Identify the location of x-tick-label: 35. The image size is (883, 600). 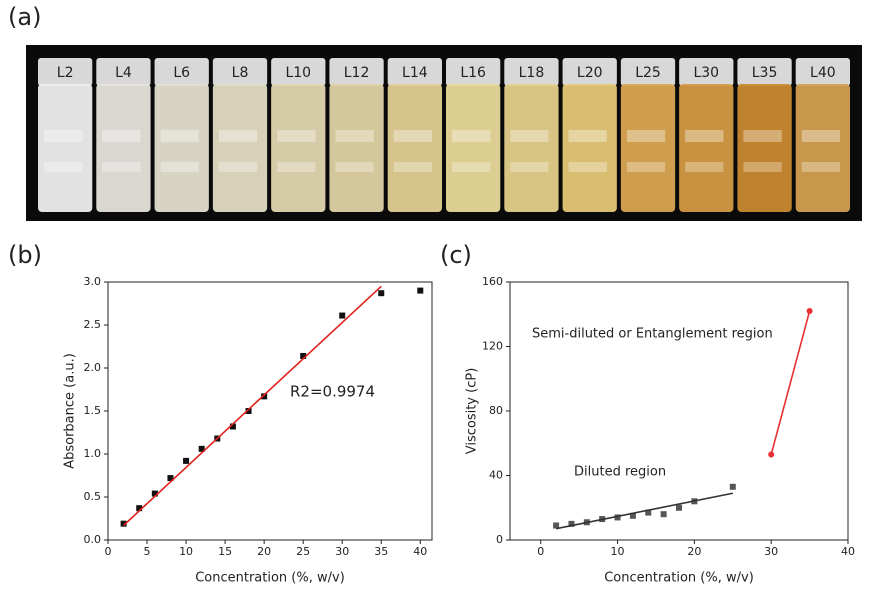
(381, 551).